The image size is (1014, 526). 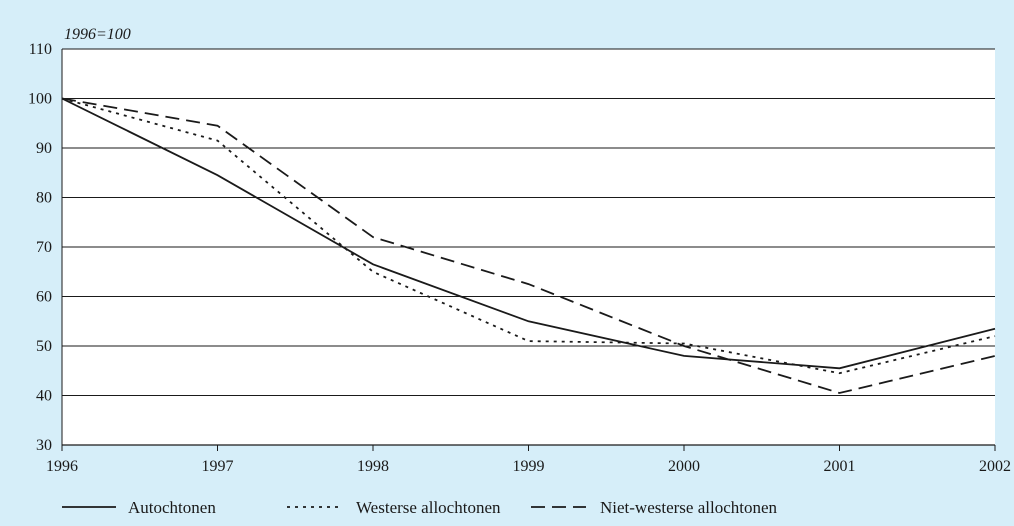 What do you see at coordinates (684, 466) in the screenshot?
I see `x-tick-label: 2000` at bounding box center [684, 466].